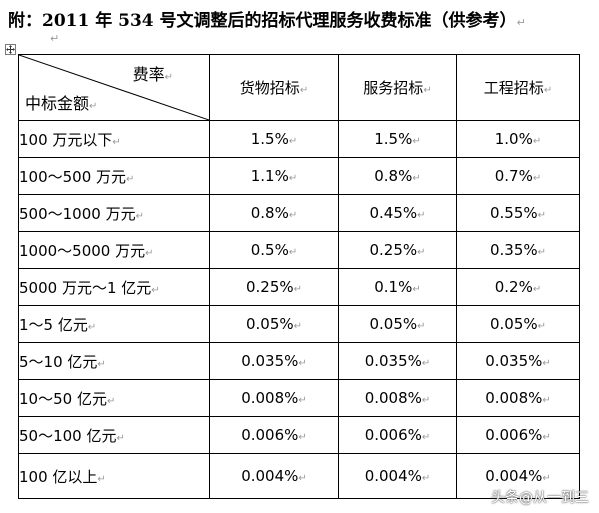 Image resolution: width=599 pixels, height=513 pixels. What do you see at coordinates (518, 398) in the screenshot?
I see `rate-cell-engineering: 0.008%↵` at bounding box center [518, 398].